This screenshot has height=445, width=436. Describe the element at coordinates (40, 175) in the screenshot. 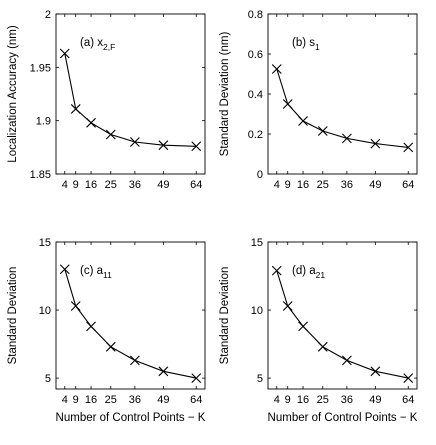

I see `y-tick-label: 1.85` at that location.